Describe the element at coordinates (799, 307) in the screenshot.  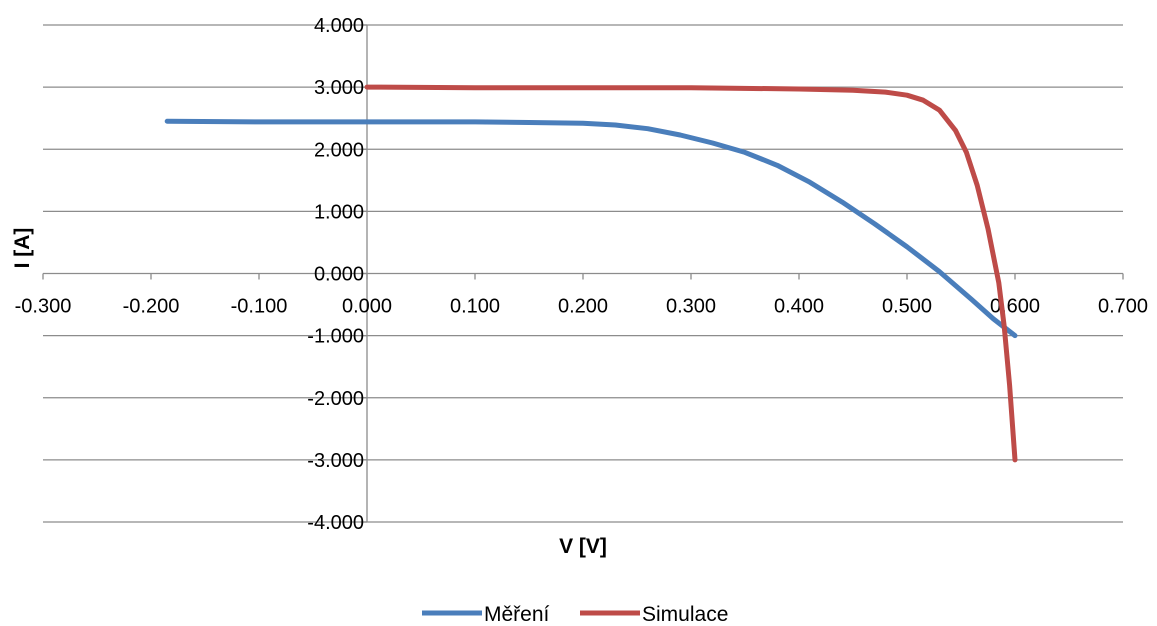
I see `x-tick-label-7: 0.400` at that location.